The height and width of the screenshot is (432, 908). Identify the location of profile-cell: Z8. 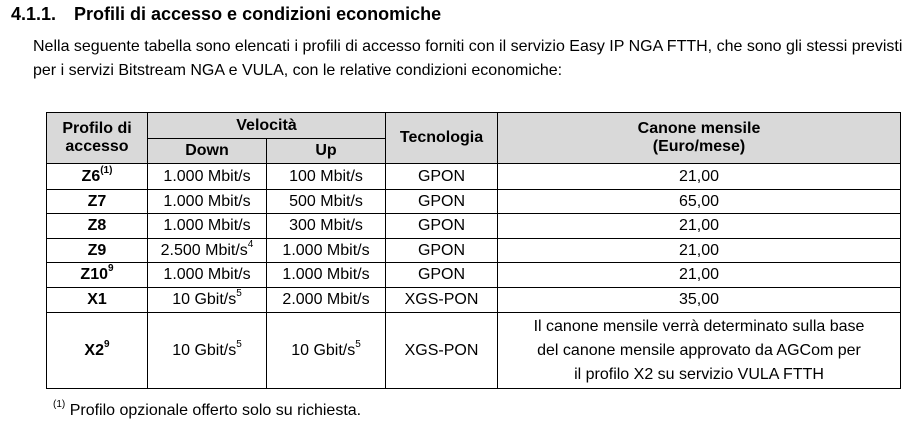
(97, 226).